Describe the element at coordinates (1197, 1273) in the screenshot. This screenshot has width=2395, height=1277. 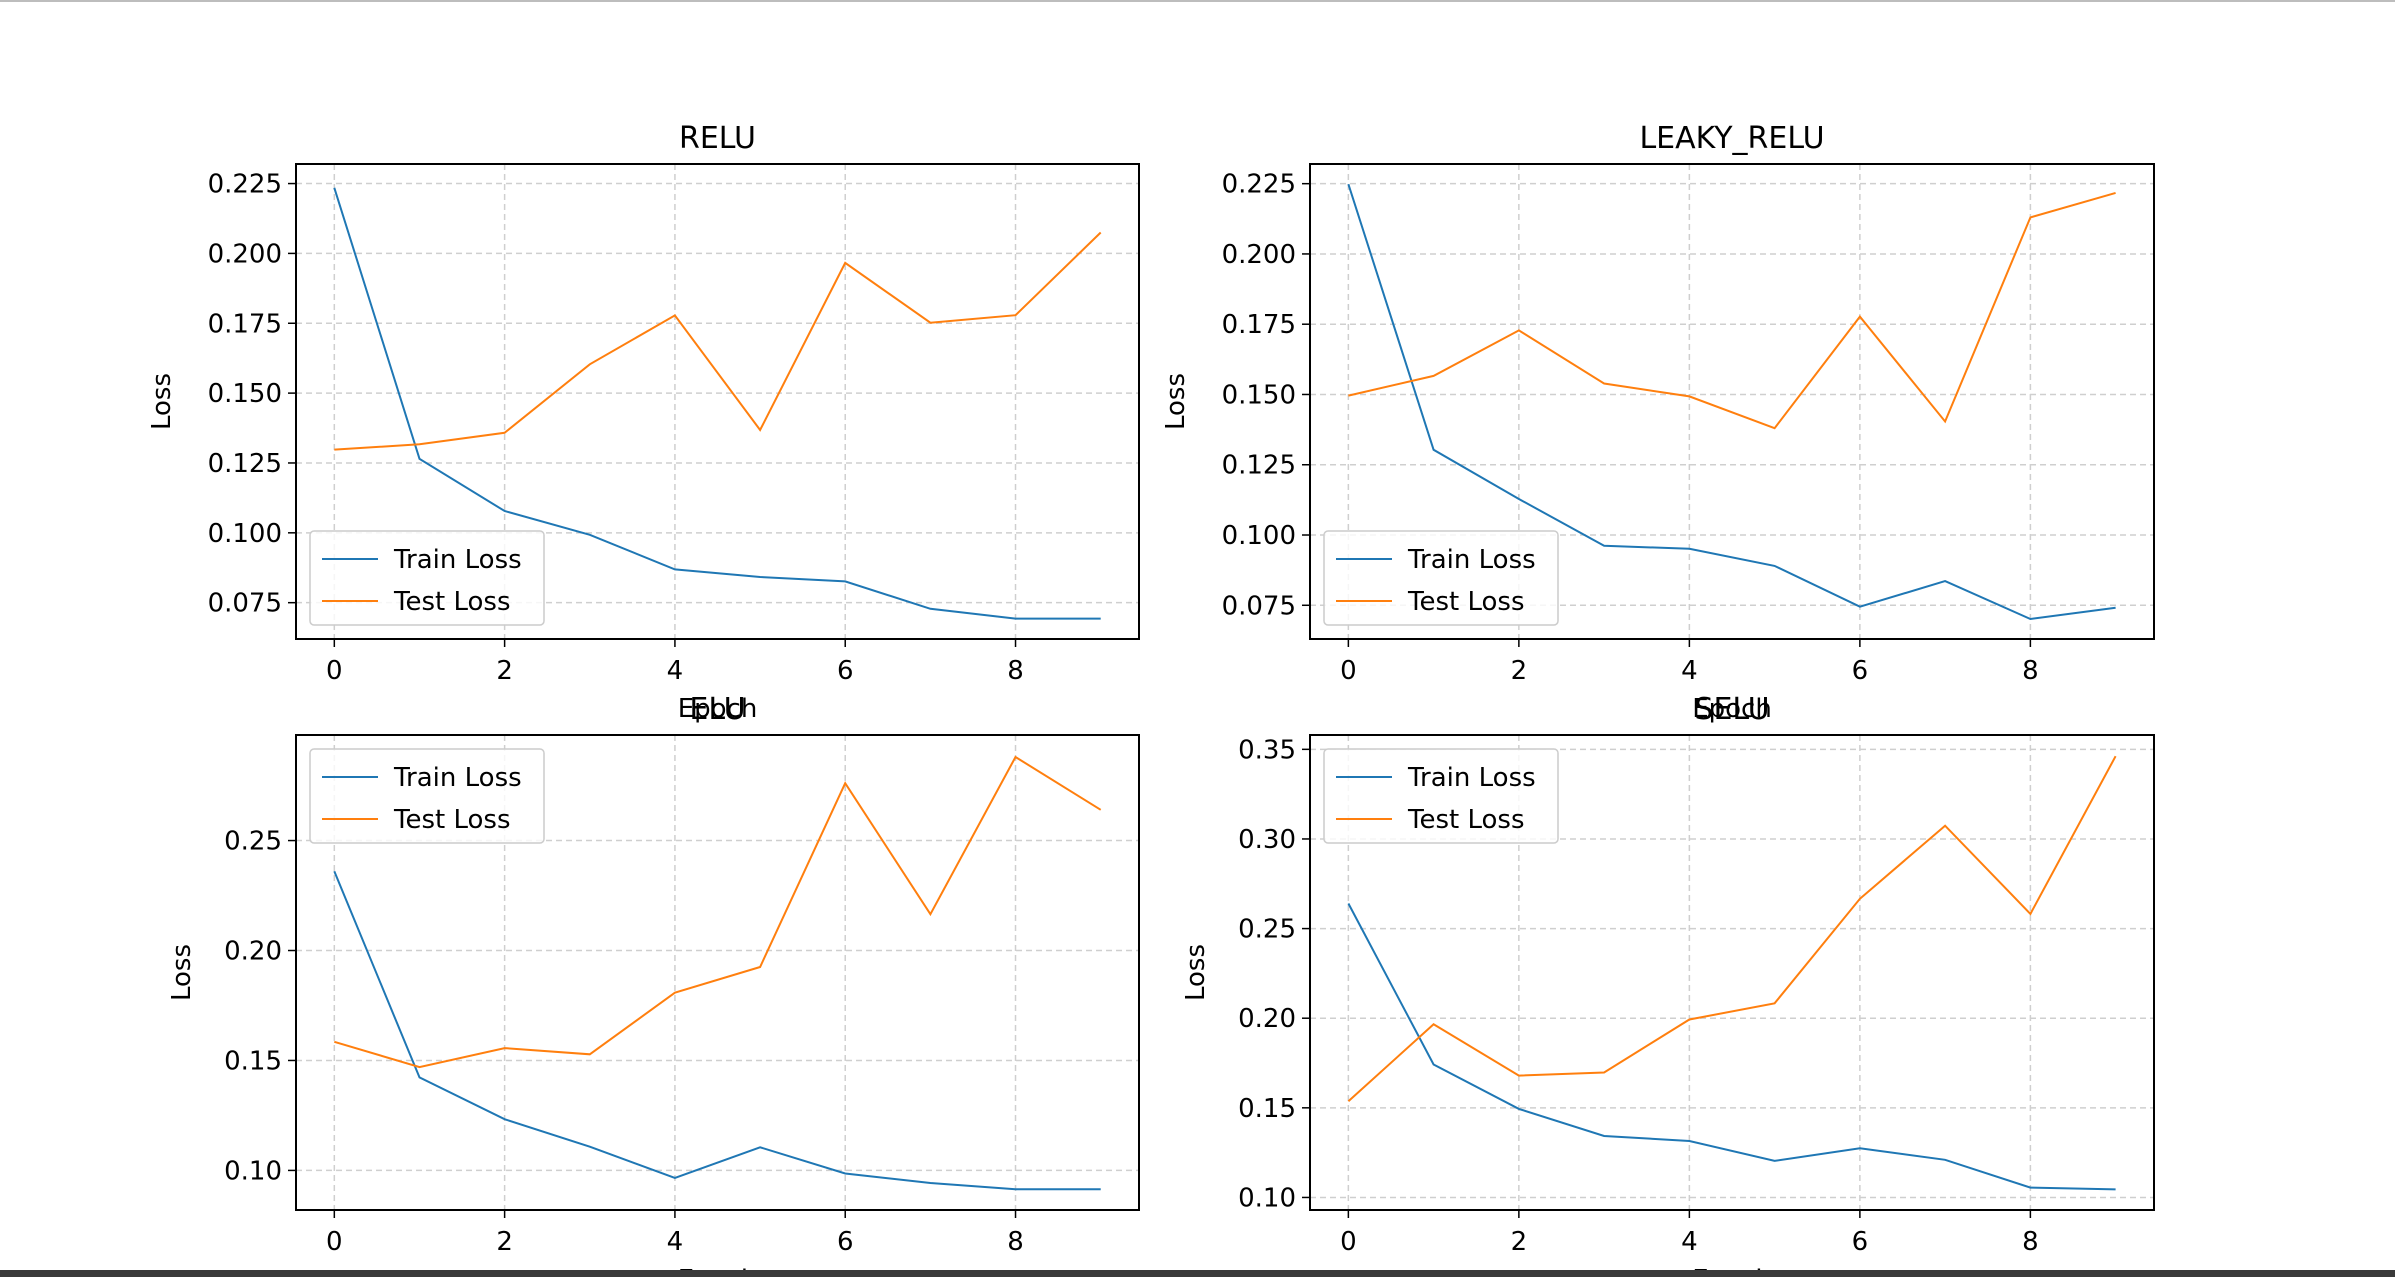
I see `bottom-strip` at that location.